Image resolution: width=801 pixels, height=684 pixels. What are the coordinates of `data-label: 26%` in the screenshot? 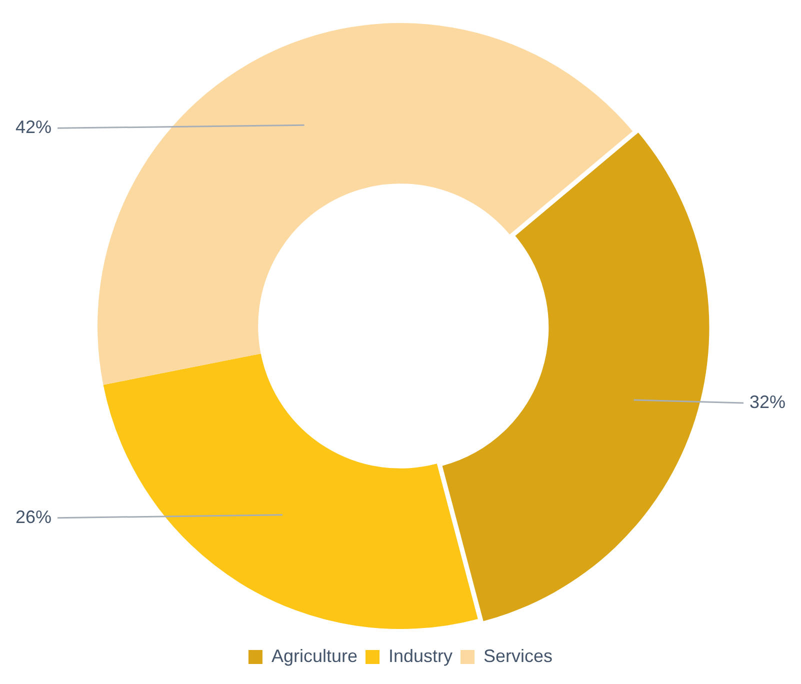 It's located at (33, 516).